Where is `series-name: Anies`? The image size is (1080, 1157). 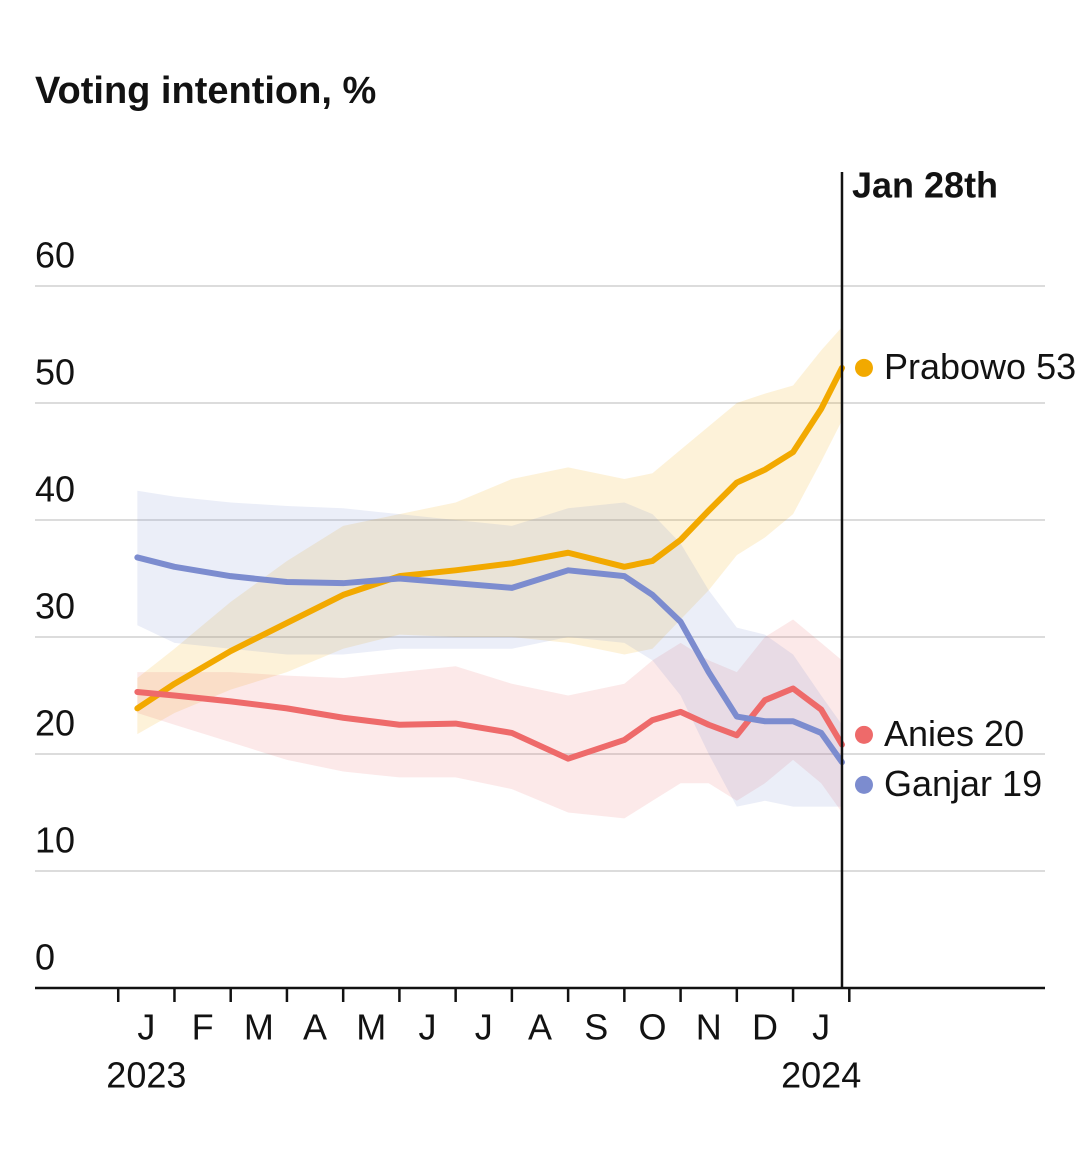
series-name: Anies is located at coordinates (929, 732).